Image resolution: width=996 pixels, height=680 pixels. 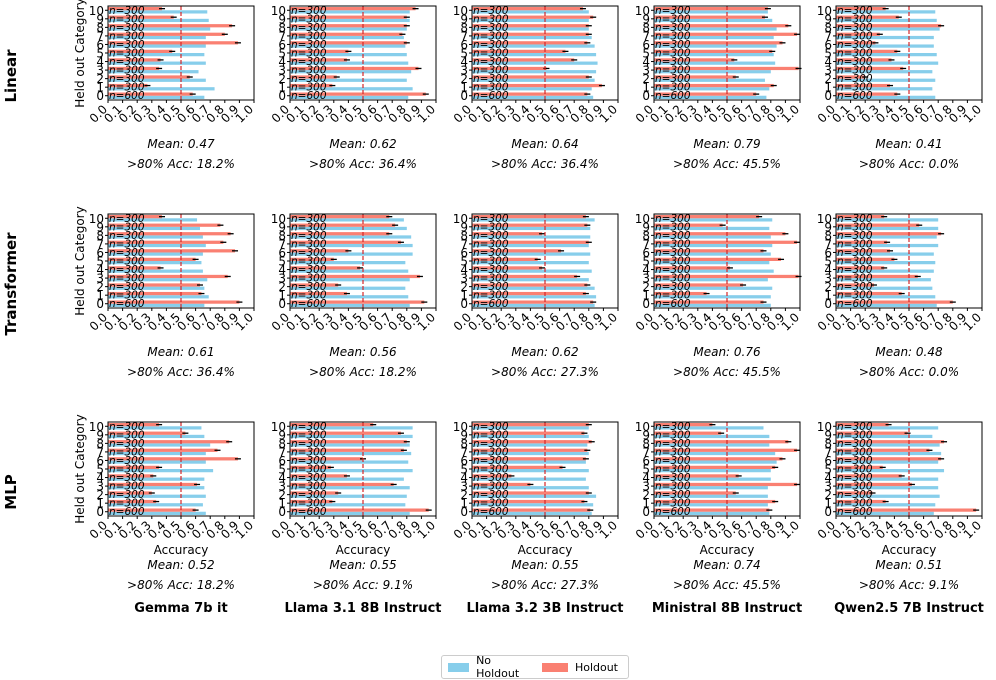 What do you see at coordinates (545, 372) in the screenshot?
I see `accuracy-annotation: >80% Acc: 27.3%` at bounding box center [545, 372].